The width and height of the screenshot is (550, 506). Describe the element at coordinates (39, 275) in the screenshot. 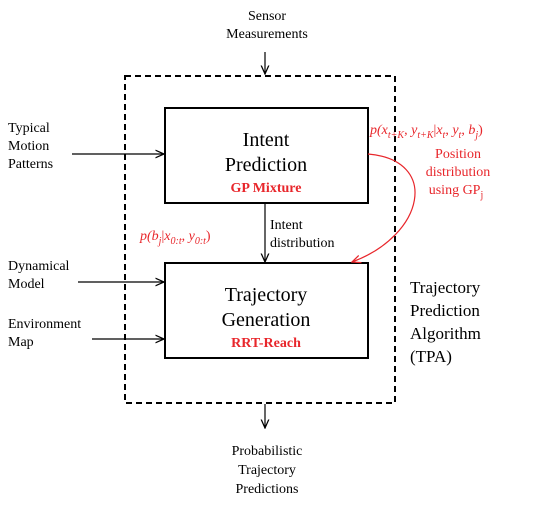

I see `dynamical-label: Dynamical Model` at that location.